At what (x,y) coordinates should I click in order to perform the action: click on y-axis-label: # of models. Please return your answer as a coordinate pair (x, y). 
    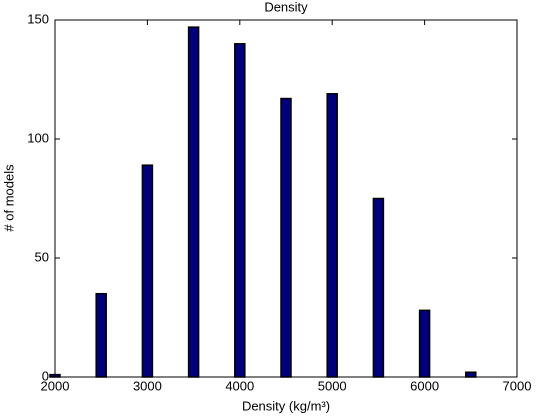
    Looking at the image, I should click on (8, 198).